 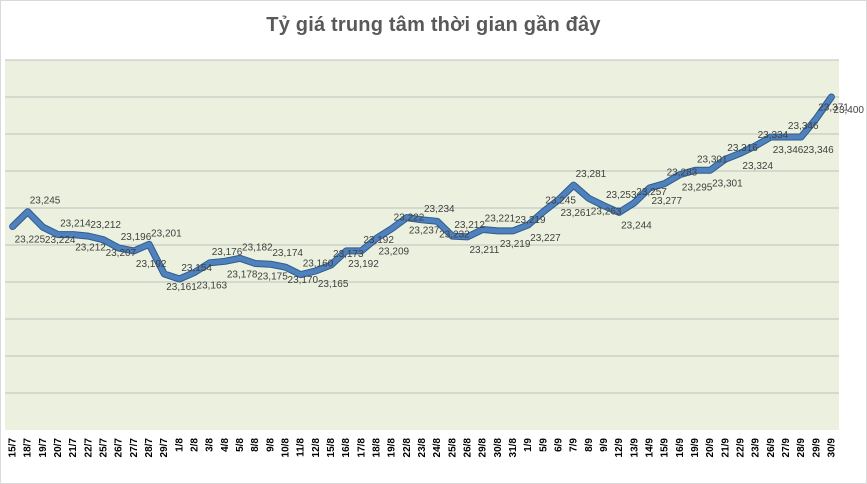 I want to click on data-label: 23,224, so click(x=60, y=240).